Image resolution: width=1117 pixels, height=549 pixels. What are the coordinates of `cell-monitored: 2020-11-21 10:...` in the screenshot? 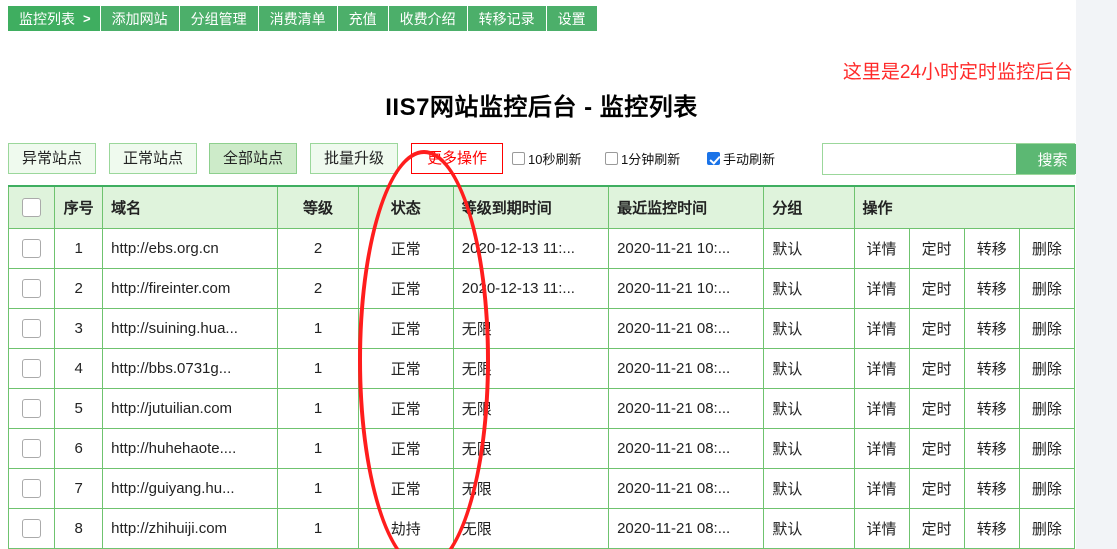 It's located at (686, 288).